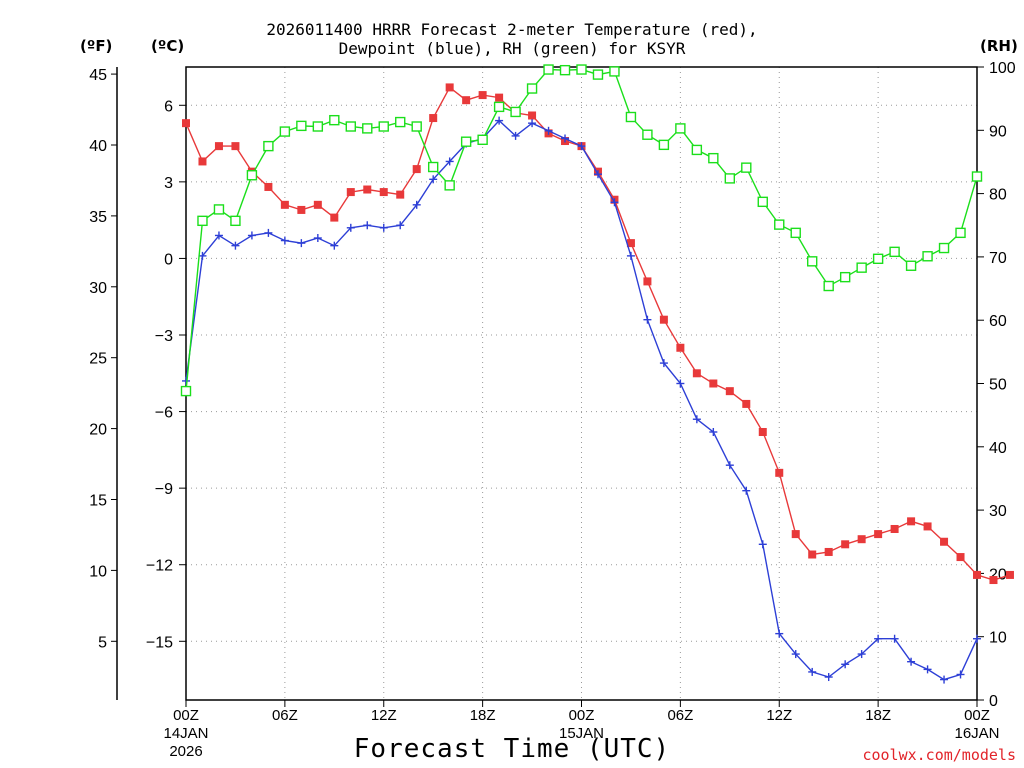 The height and width of the screenshot is (768, 1024). Describe the element at coordinates (998, 638) in the screenshot. I see `rh-tick-label: 10` at that location.